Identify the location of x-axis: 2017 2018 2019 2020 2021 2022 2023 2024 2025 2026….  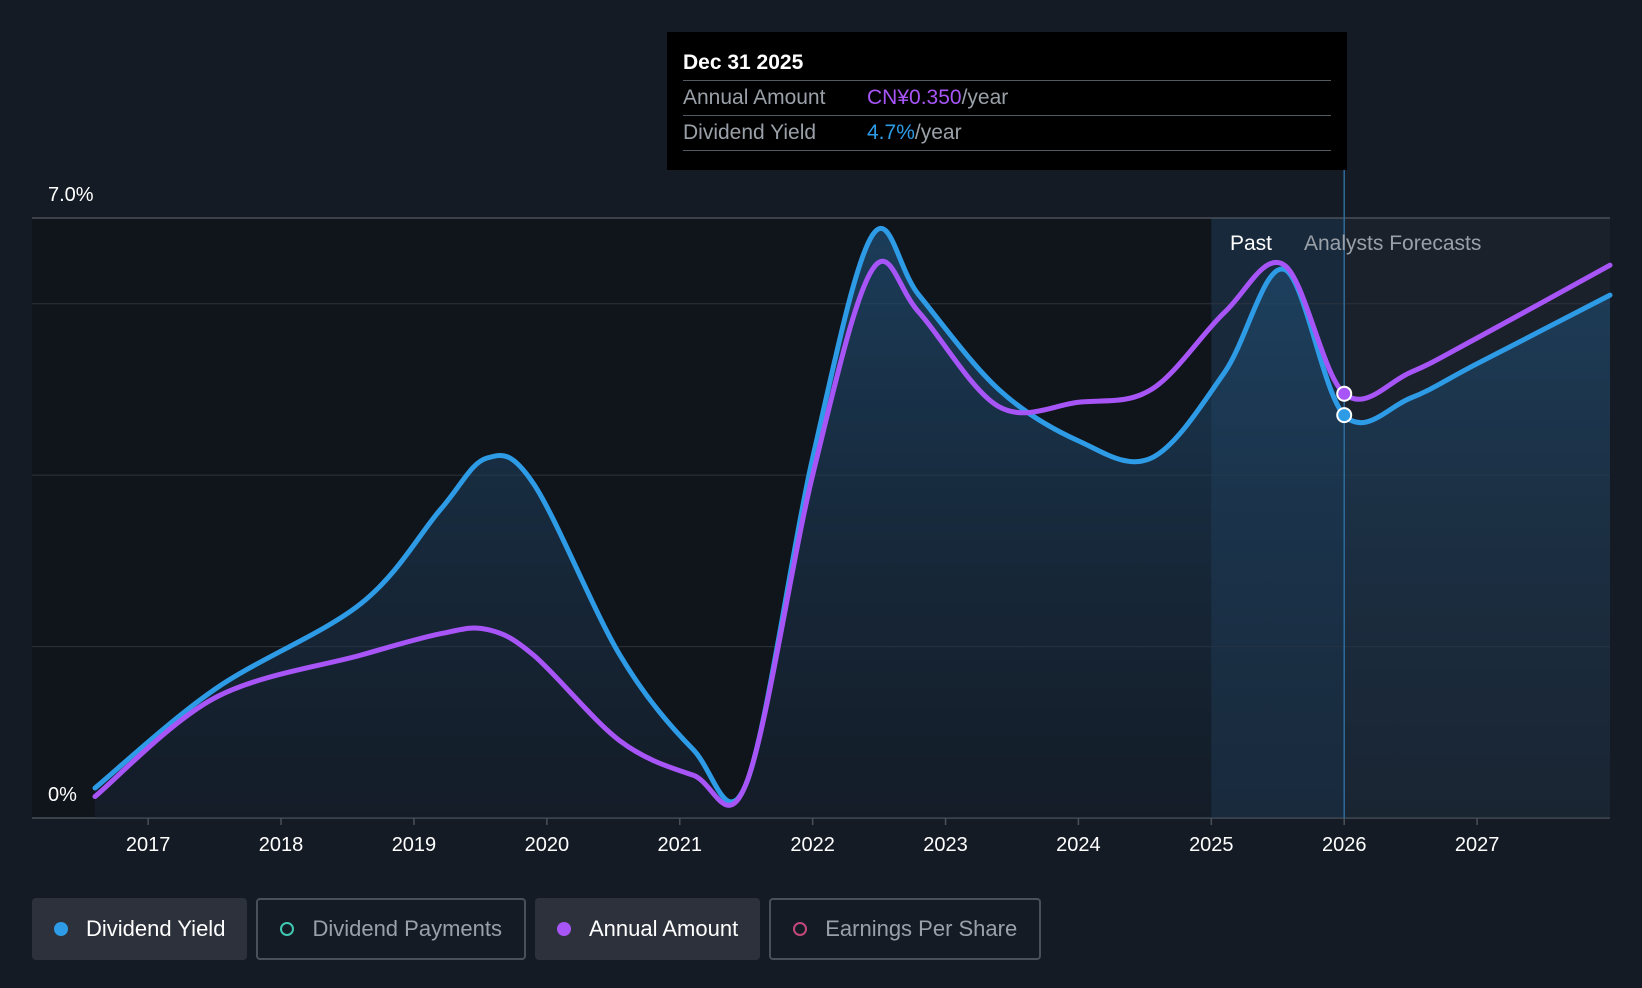
(812, 837).